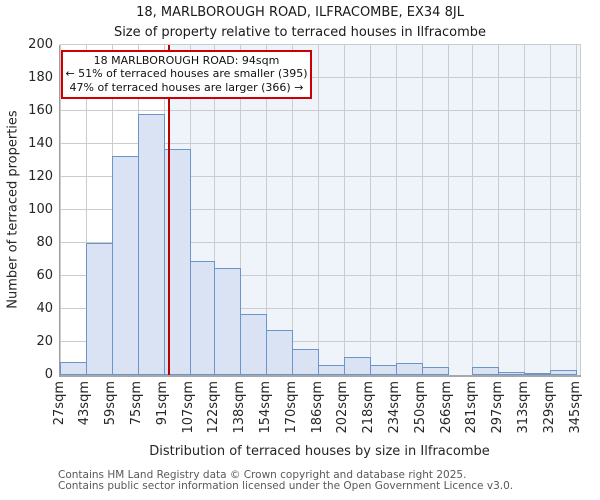  Describe the element at coordinates (48, 374) in the screenshot. I see `y-tick-label: 0` at that location.